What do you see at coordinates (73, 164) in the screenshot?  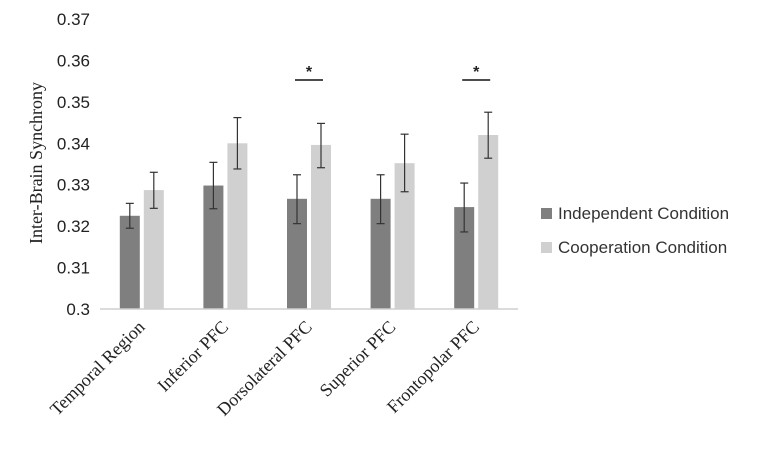 I see `y-axis-ticks: 0.3 0.31 0.32 0.33 0.34 0.35 0.36 0.37` at bounding box center [73, 164].